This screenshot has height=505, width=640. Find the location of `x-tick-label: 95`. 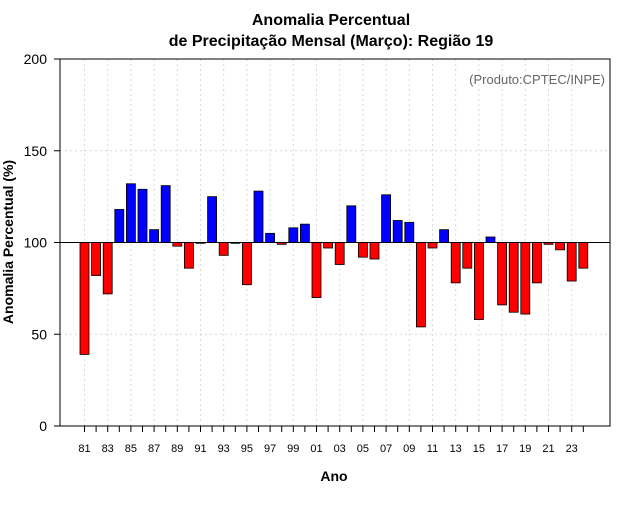

x-tick-label: 95 is located at coordinates (247, 449).